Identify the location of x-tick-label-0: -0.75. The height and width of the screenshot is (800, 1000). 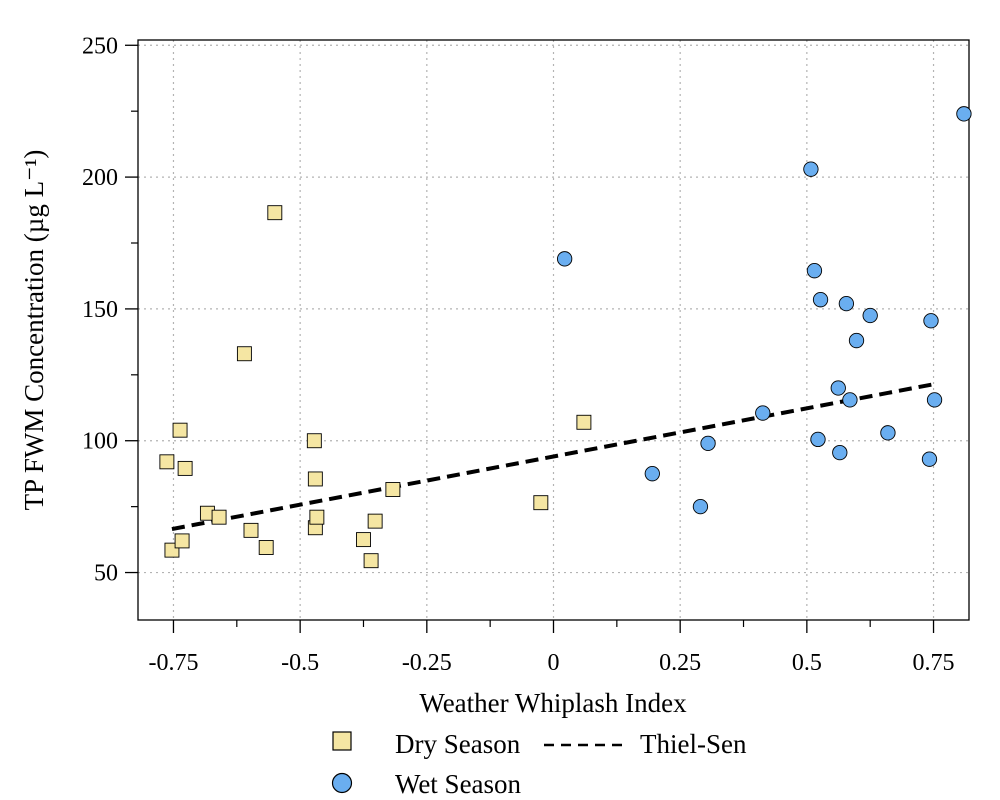
(173, 663).